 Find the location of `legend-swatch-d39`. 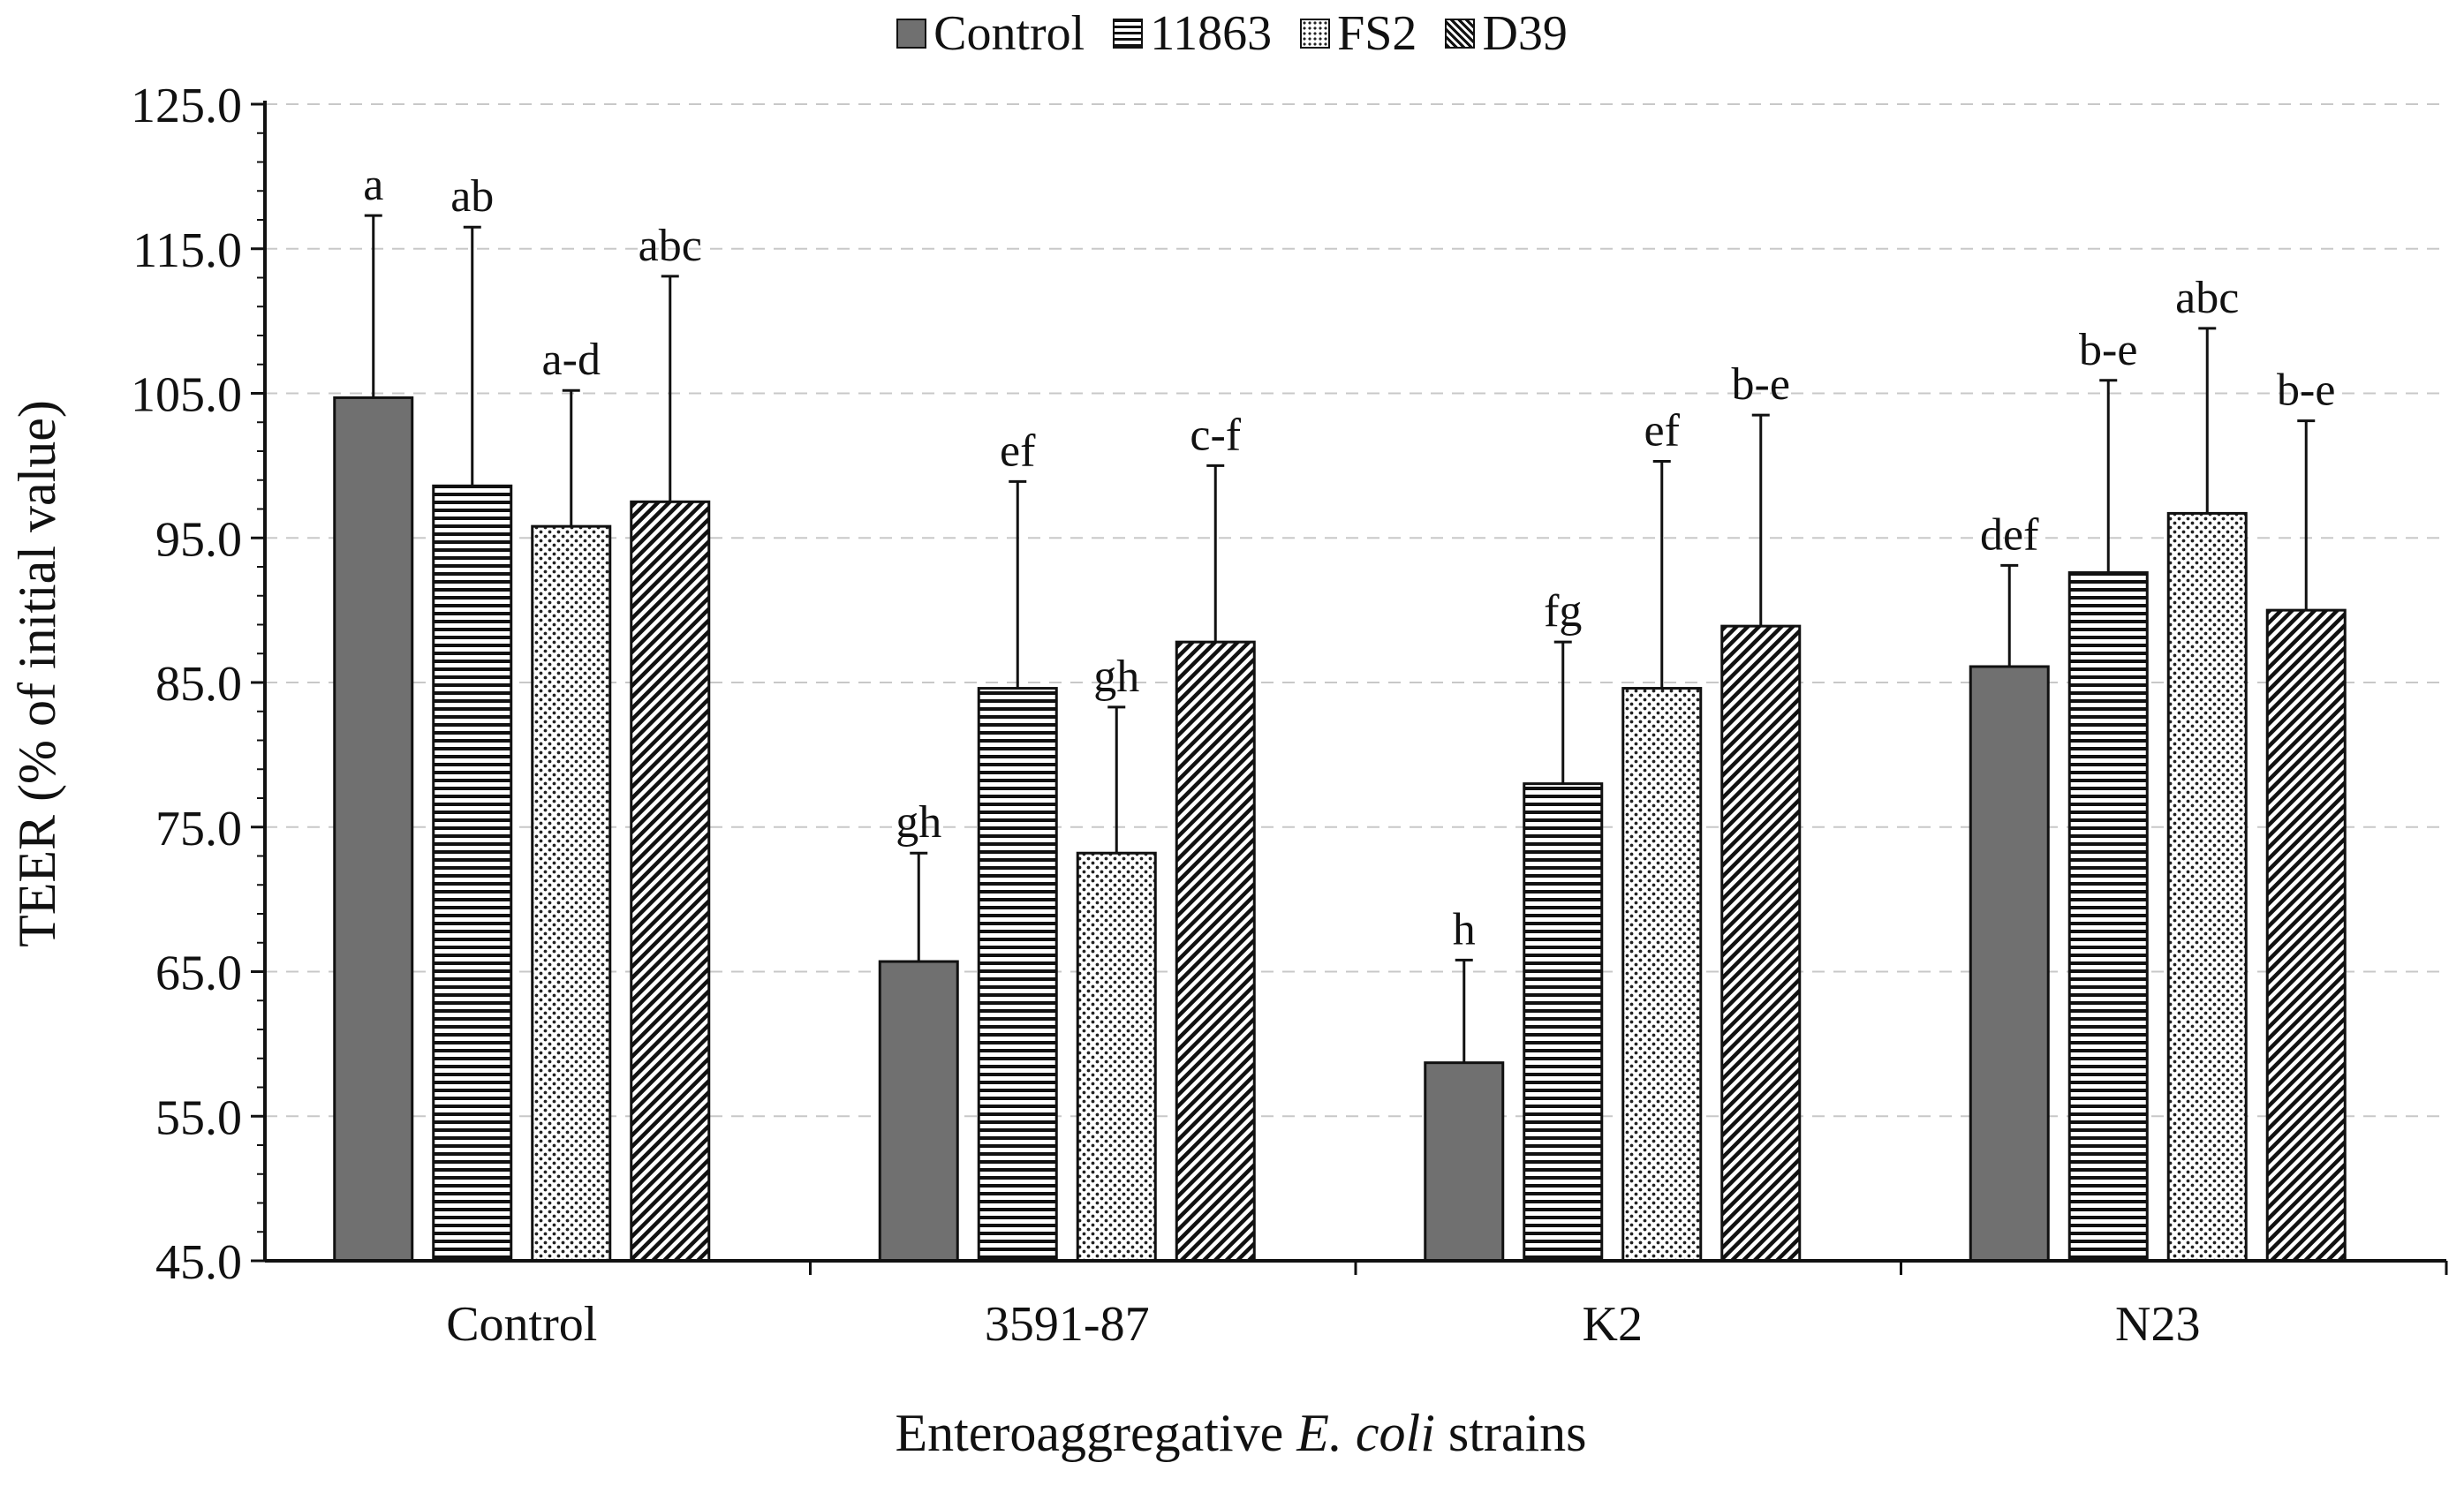

legend-swatch-d39 is located at coordinates (1460, 34).